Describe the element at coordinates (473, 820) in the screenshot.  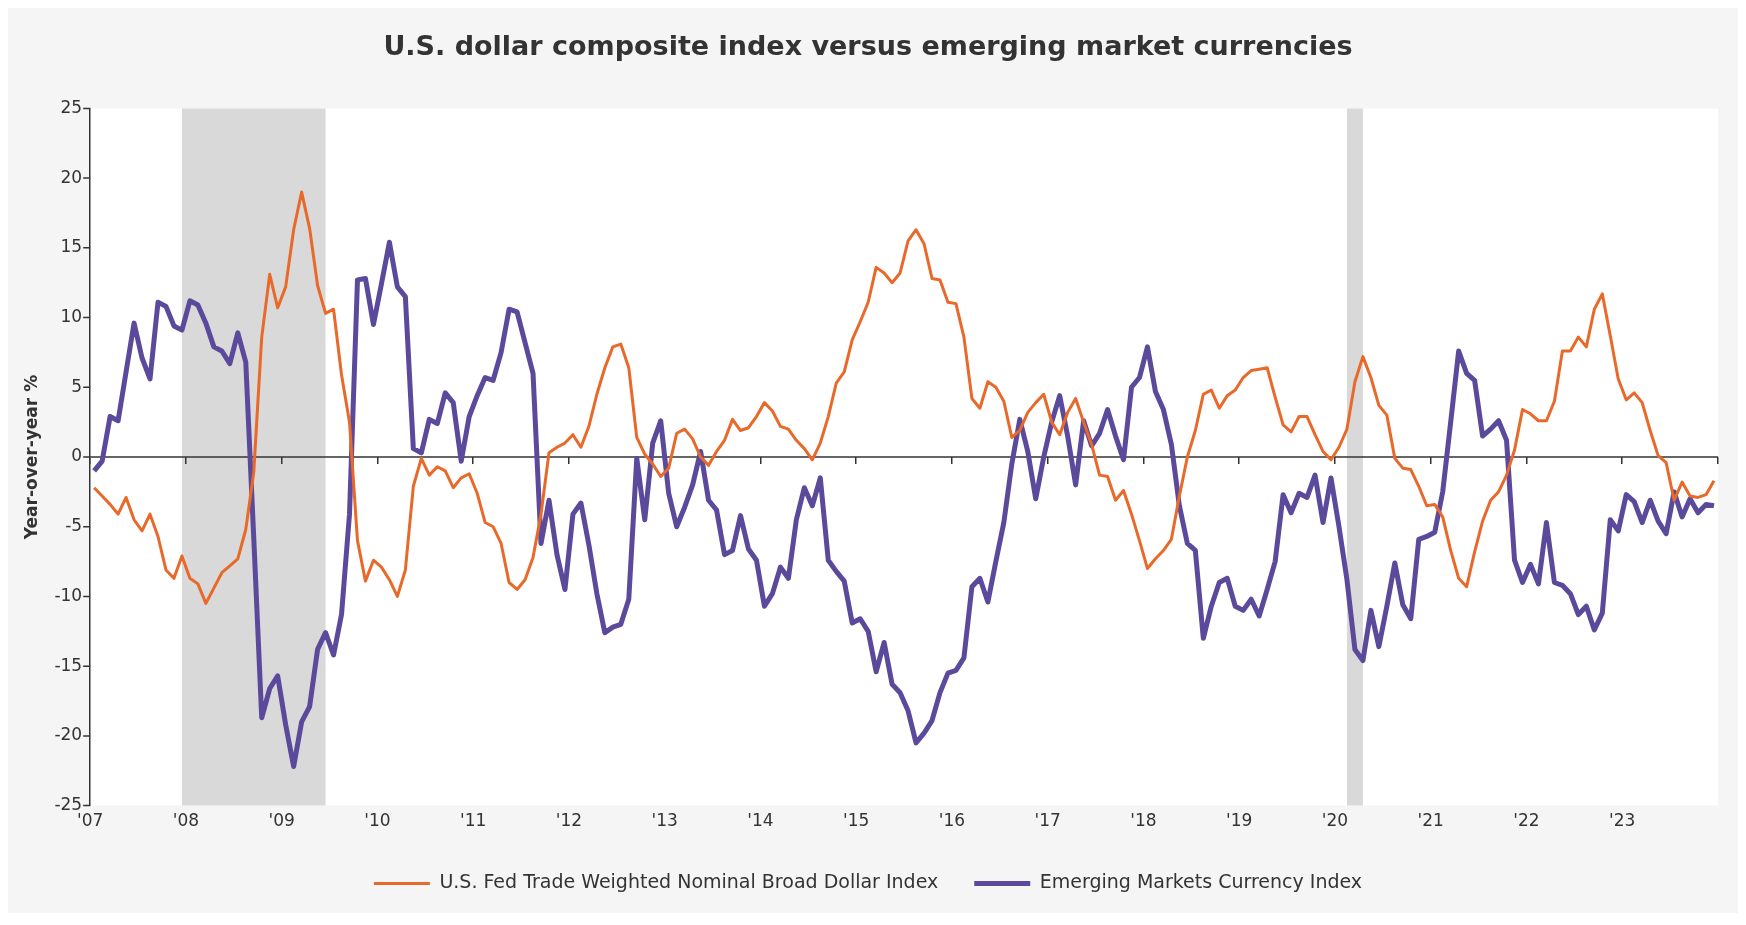
I see `x-tick-label: '11` at that location.